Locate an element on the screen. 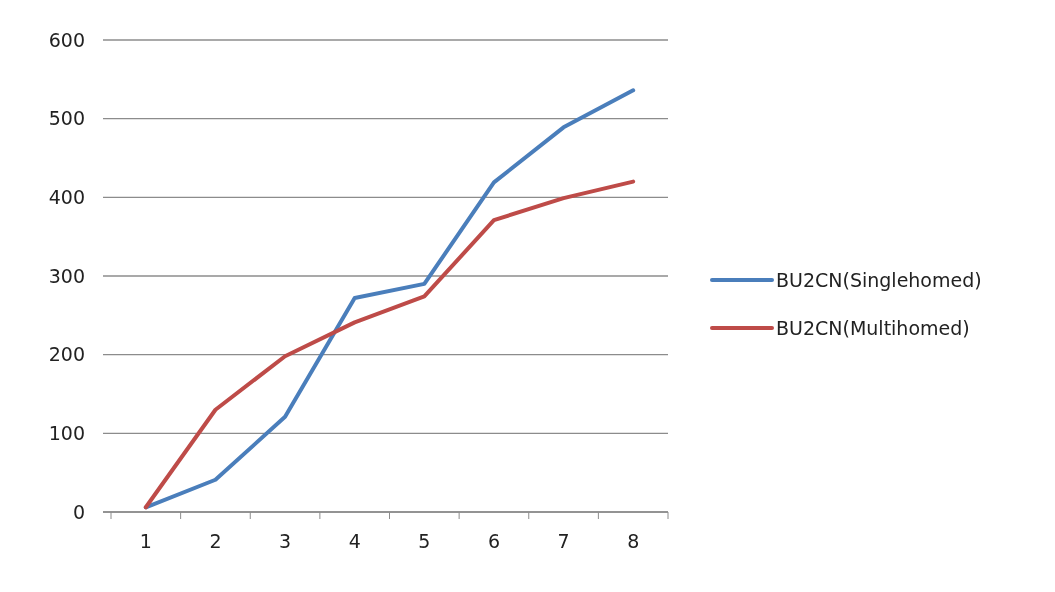 This screenshot has width=1055, height=592. y-tick-label: 0 is located at coordinates (78, 511).